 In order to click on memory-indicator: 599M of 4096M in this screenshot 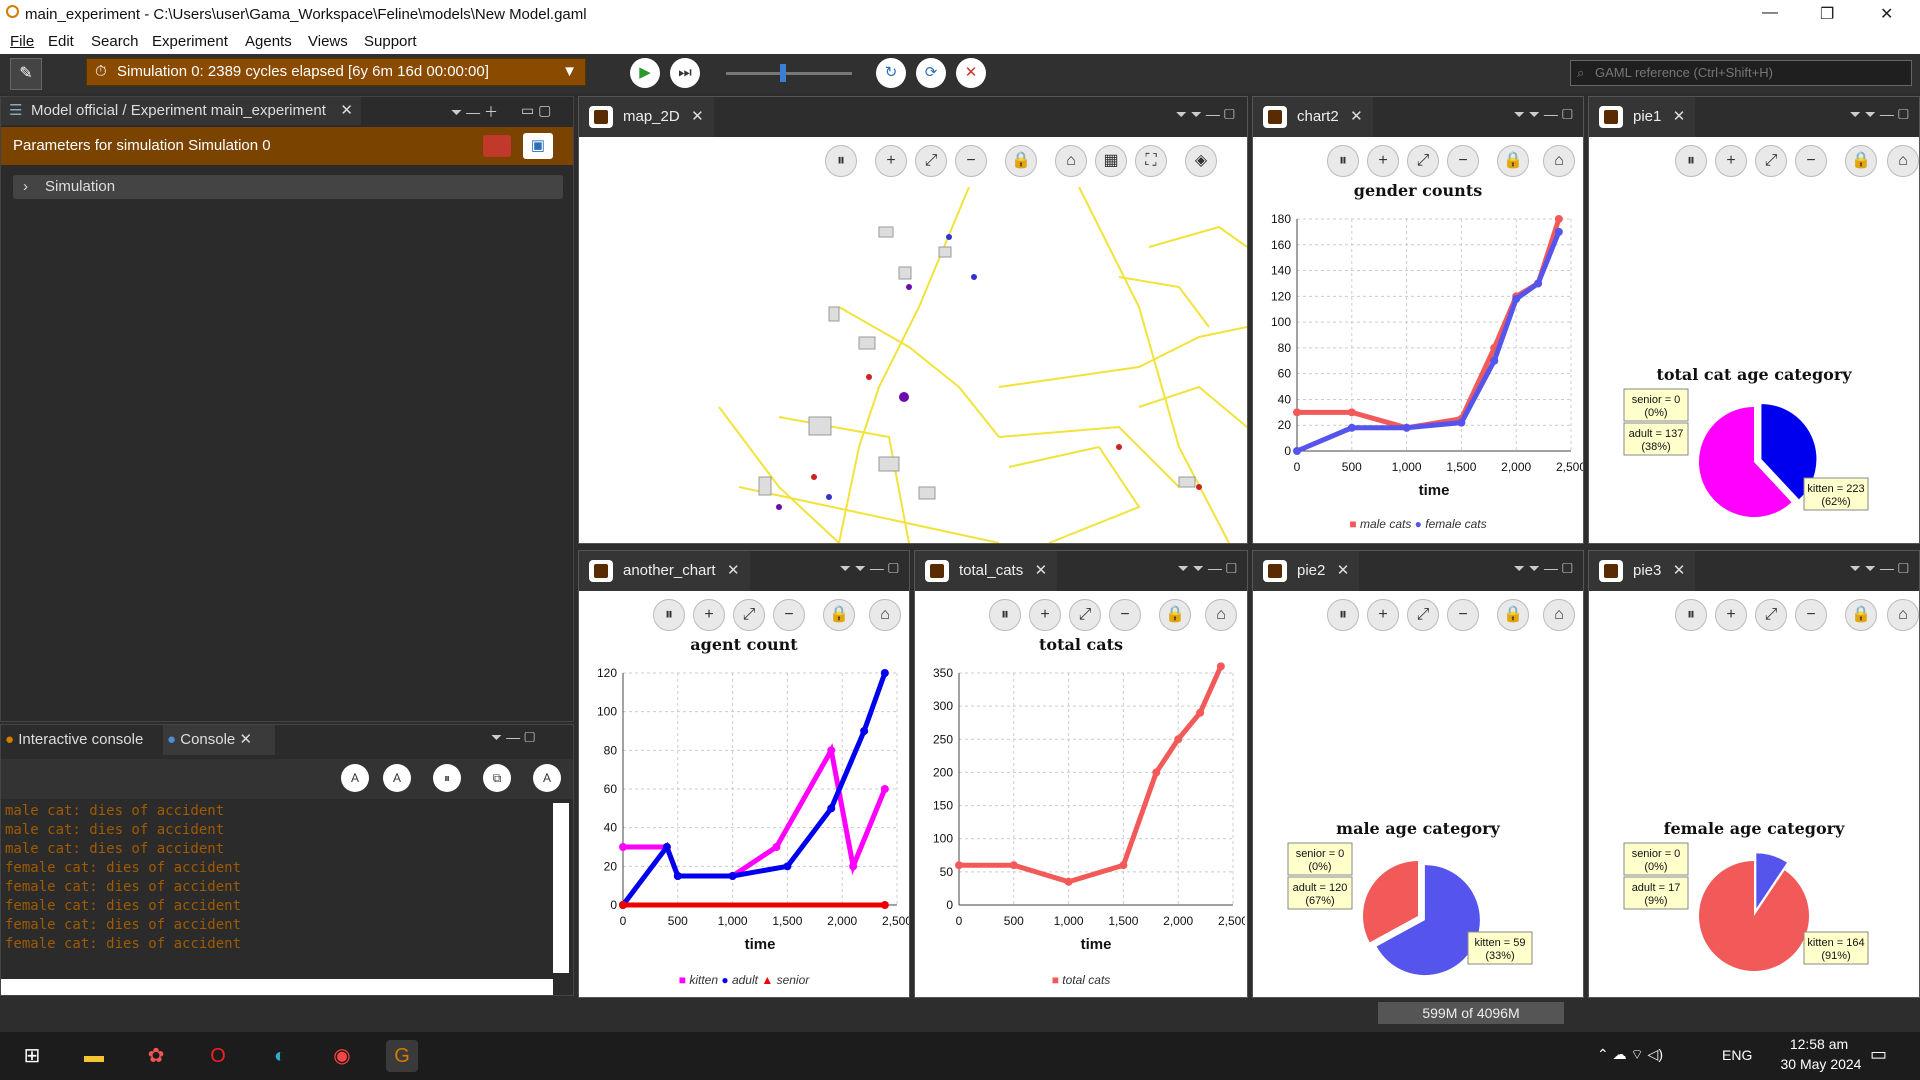, I will do `click(1471, 1013)`.